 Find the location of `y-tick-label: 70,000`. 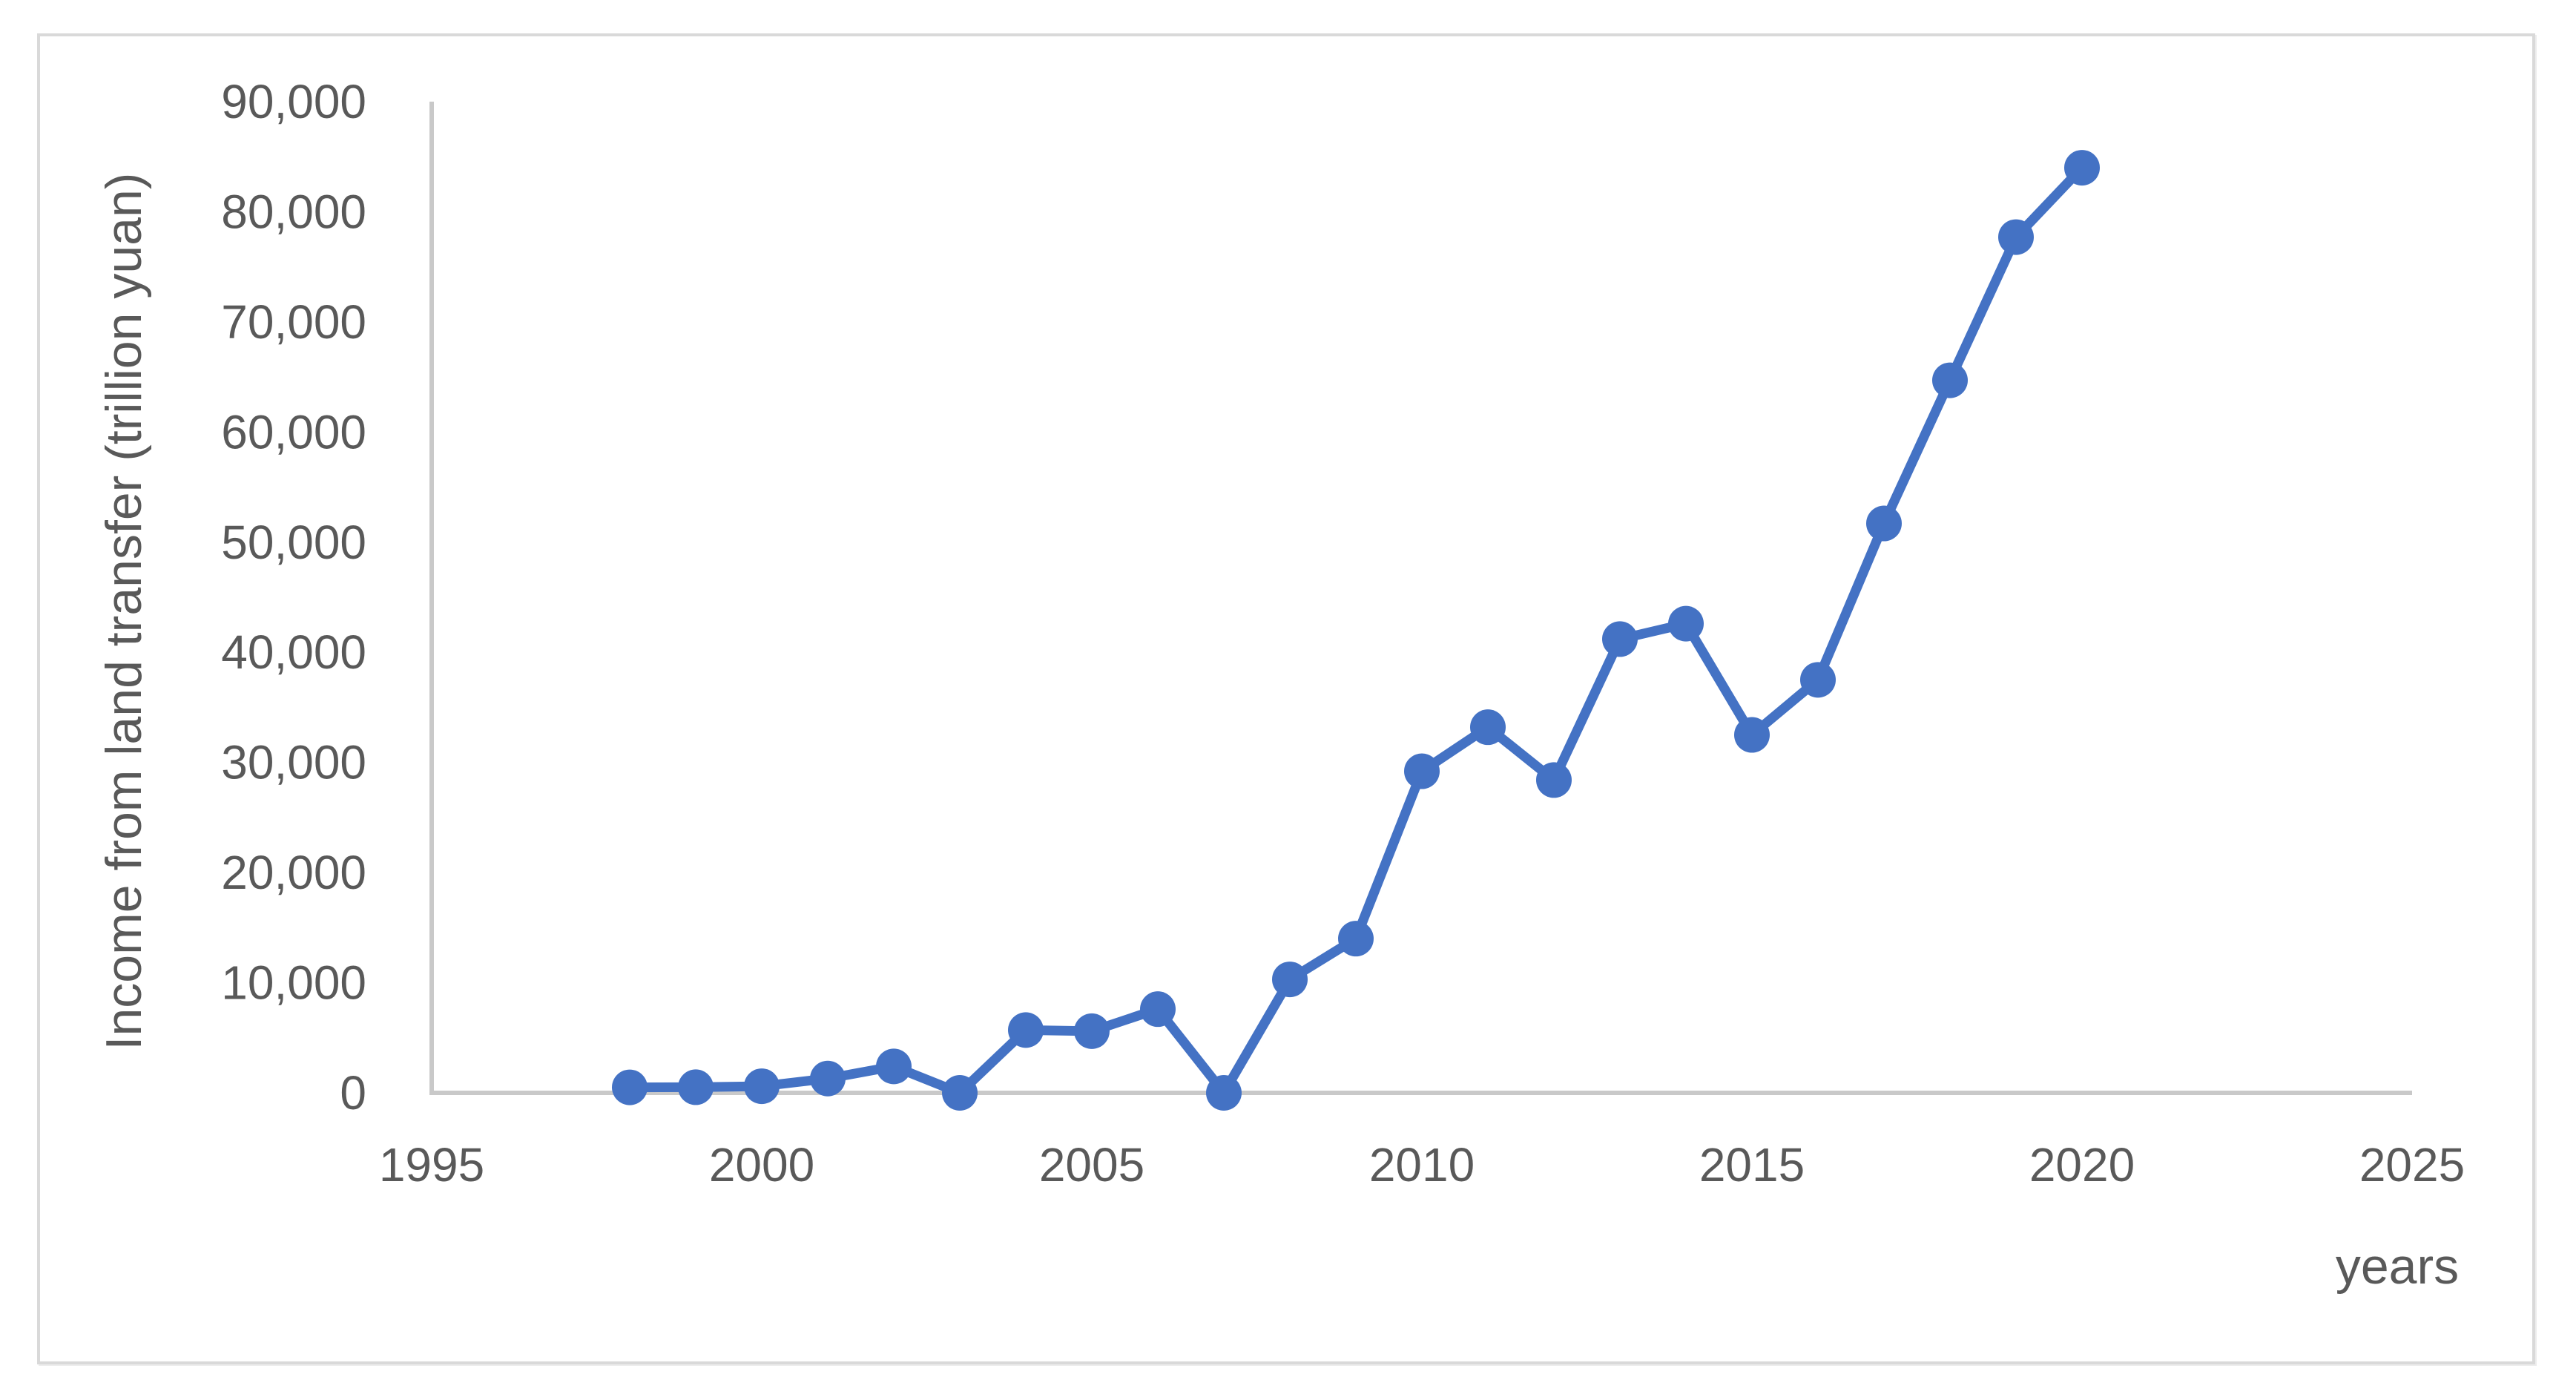

y-tick-label: 70,000 is located at coordinates (294, 322).